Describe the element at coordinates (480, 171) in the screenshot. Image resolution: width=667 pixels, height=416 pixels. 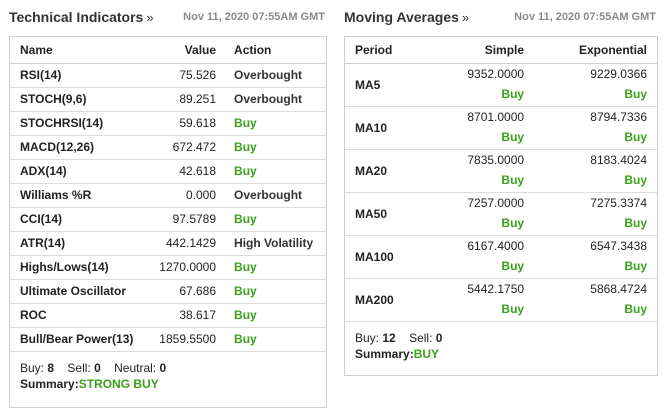
I see `ma-simple-cell: 7835.0000 Buy` at that location.